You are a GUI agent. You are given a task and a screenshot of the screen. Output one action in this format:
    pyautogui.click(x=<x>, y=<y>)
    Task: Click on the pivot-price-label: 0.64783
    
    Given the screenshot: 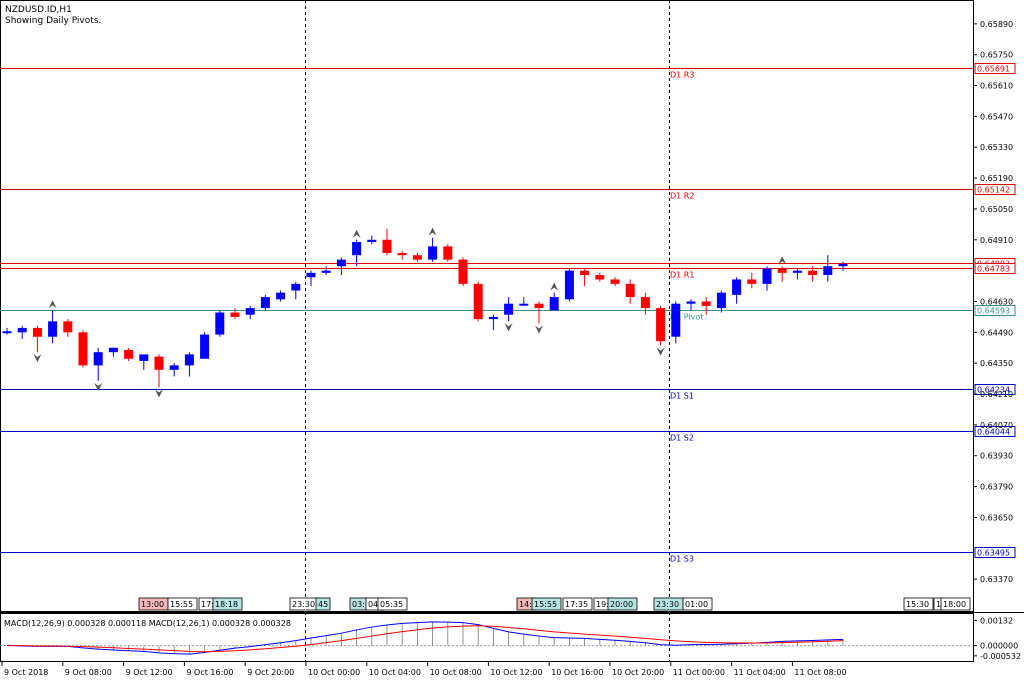 What is the action you would take?
    pyautogui.click(x=993, y=269)
    